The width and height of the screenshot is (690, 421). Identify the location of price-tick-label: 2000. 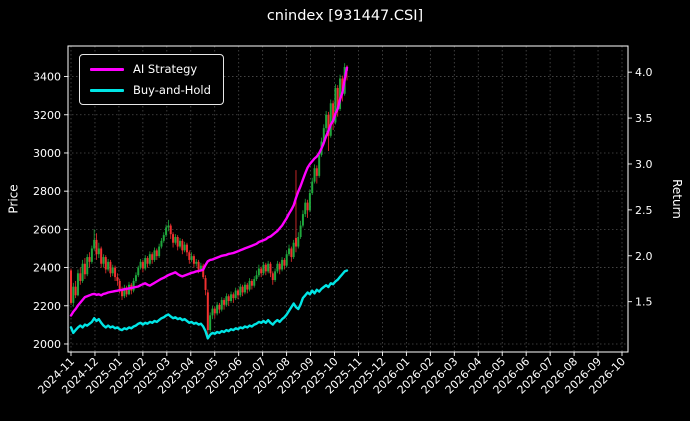
(47, 344).